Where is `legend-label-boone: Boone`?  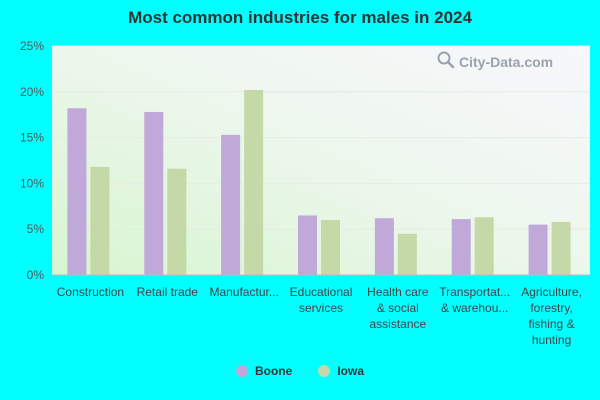 legend-label-boone: Boone is located at coordinates (273, 371).